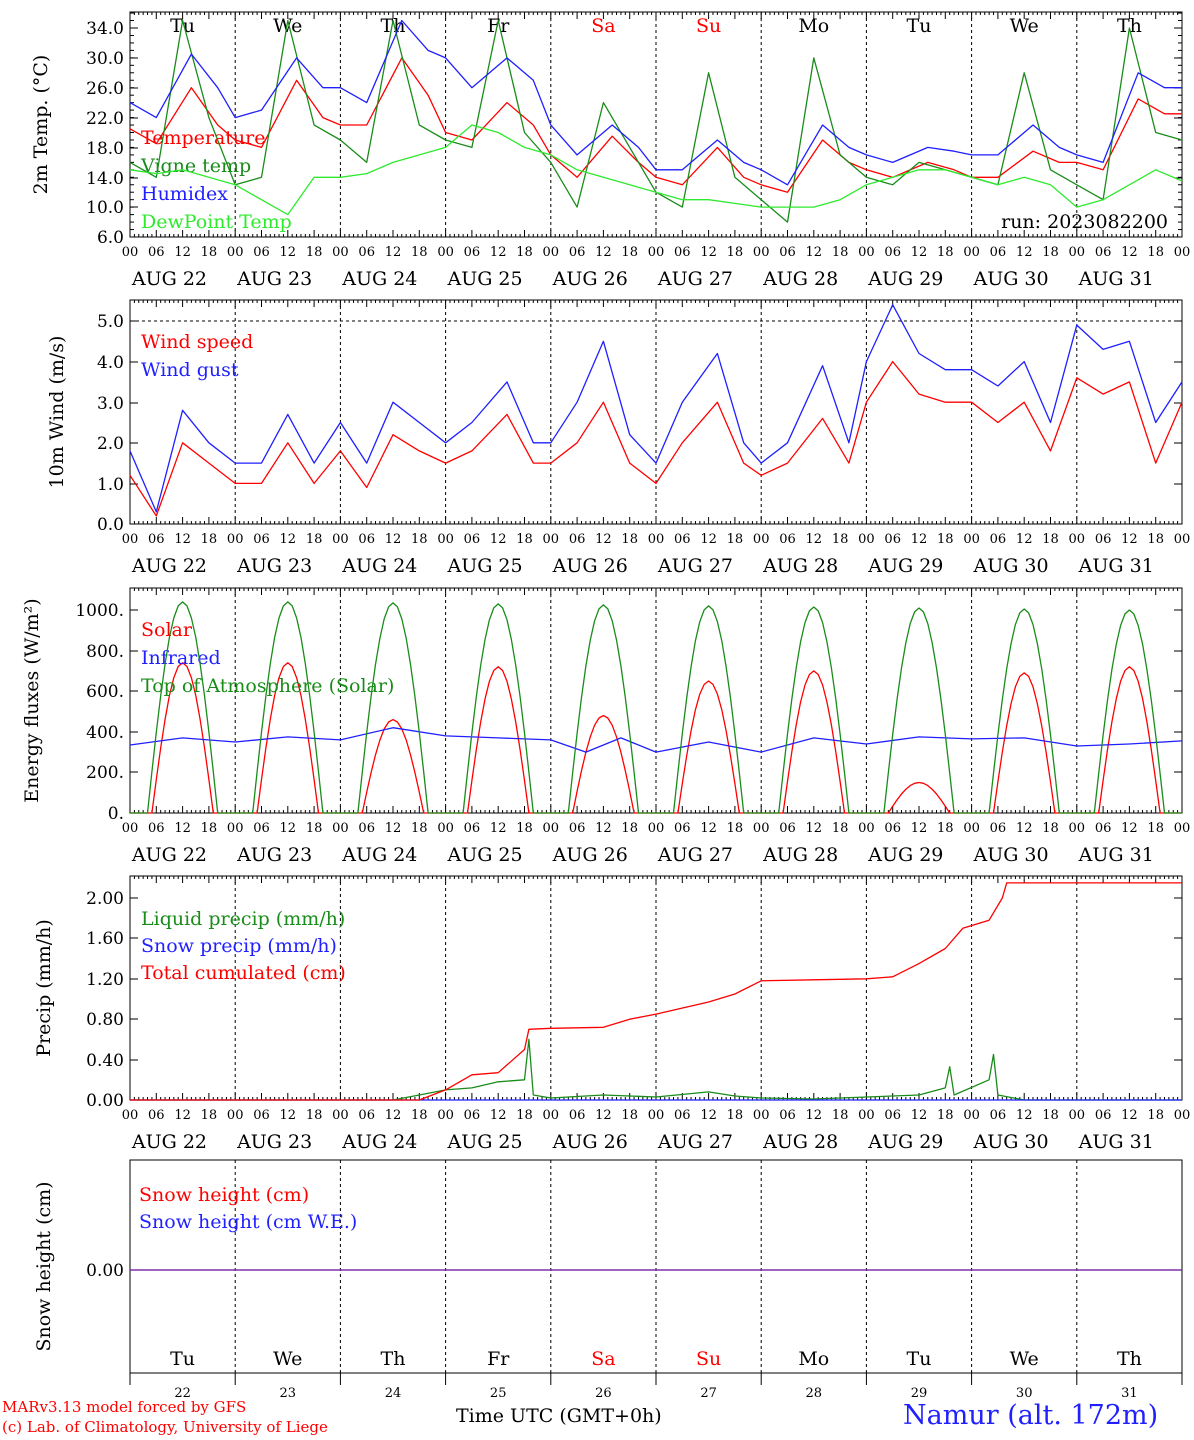 This screenshot has width=1194, height=1440. What do you see at coordinates (105, 692) in the screenshot?
I see `y-tick-label: 600.` at bounding box center [105, 692].